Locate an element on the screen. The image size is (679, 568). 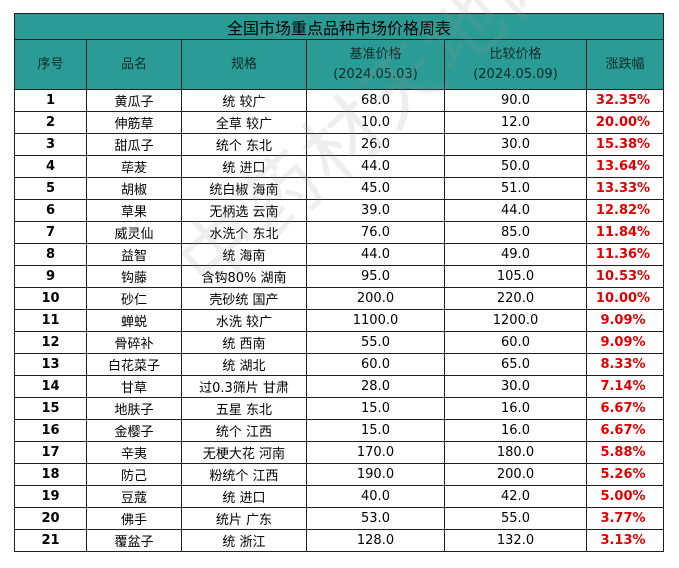
cell-compare-price: 220.0 is located at coordinates (515, 298).